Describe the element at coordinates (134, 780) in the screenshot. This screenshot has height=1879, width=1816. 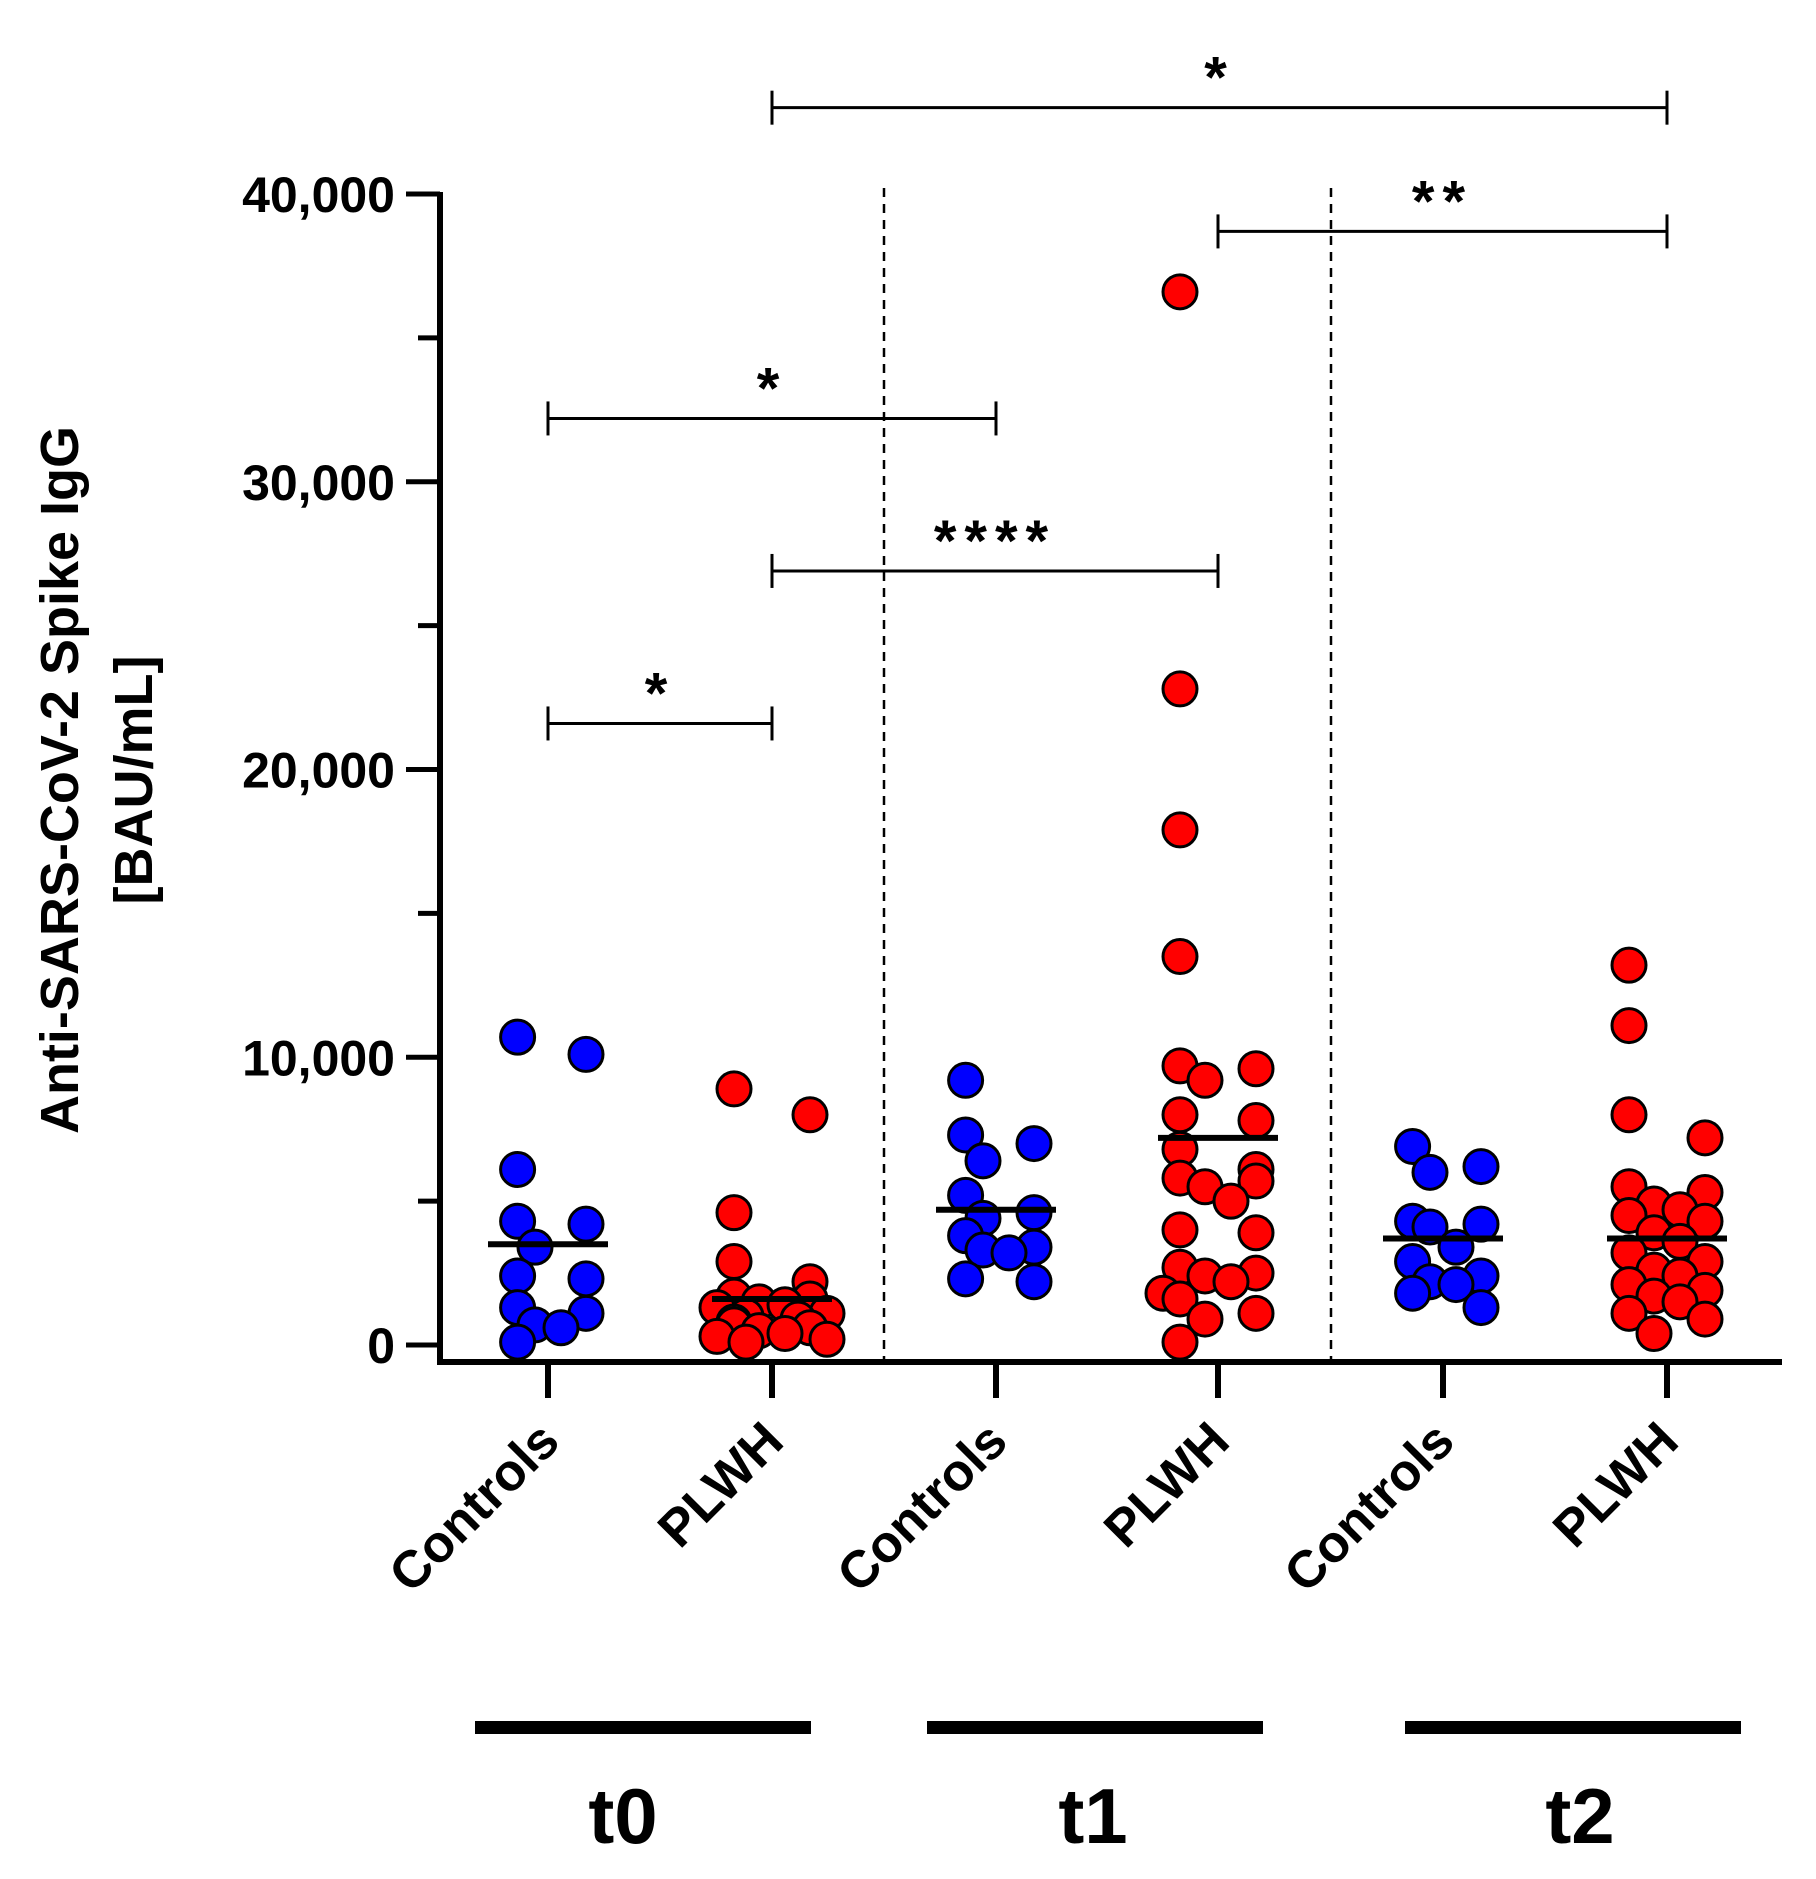
I see `y-axis-label-line-2: [BAU/mL]` at that location.